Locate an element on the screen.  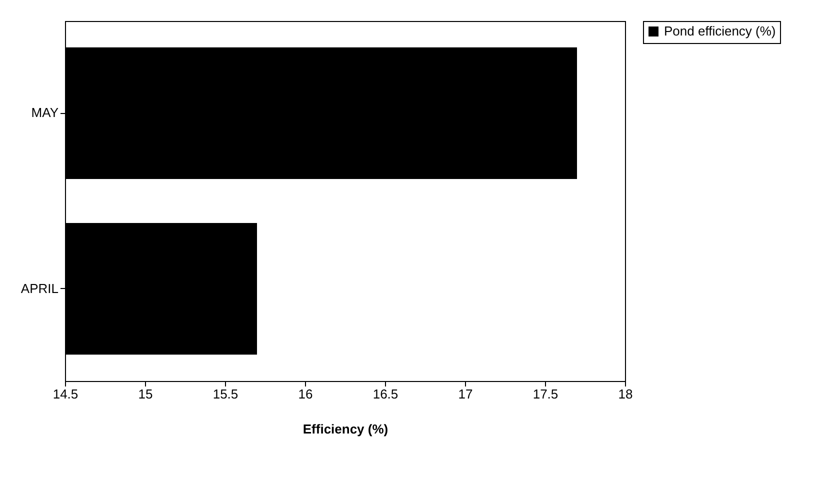
x-tick-label: 14.5 is located at coordinates (65, 394).